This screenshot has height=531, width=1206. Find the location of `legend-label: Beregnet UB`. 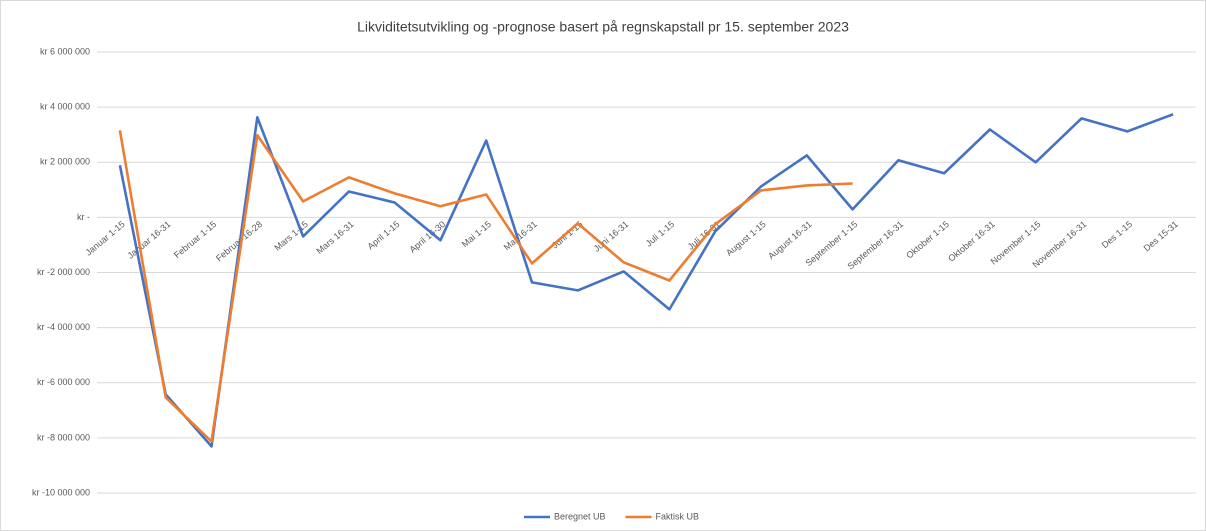

legend-label: Beregnet UB is located at coordinates (580, 516).